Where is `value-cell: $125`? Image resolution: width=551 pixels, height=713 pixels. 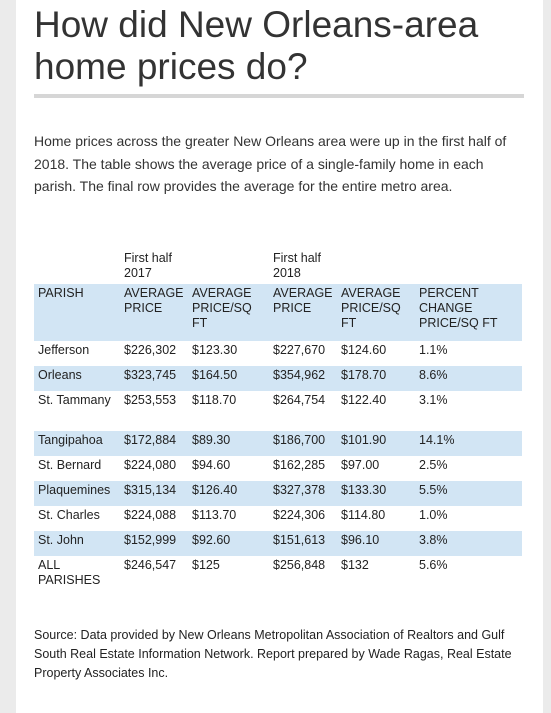
value-cell: $125 is located at coordinates (206, 565).